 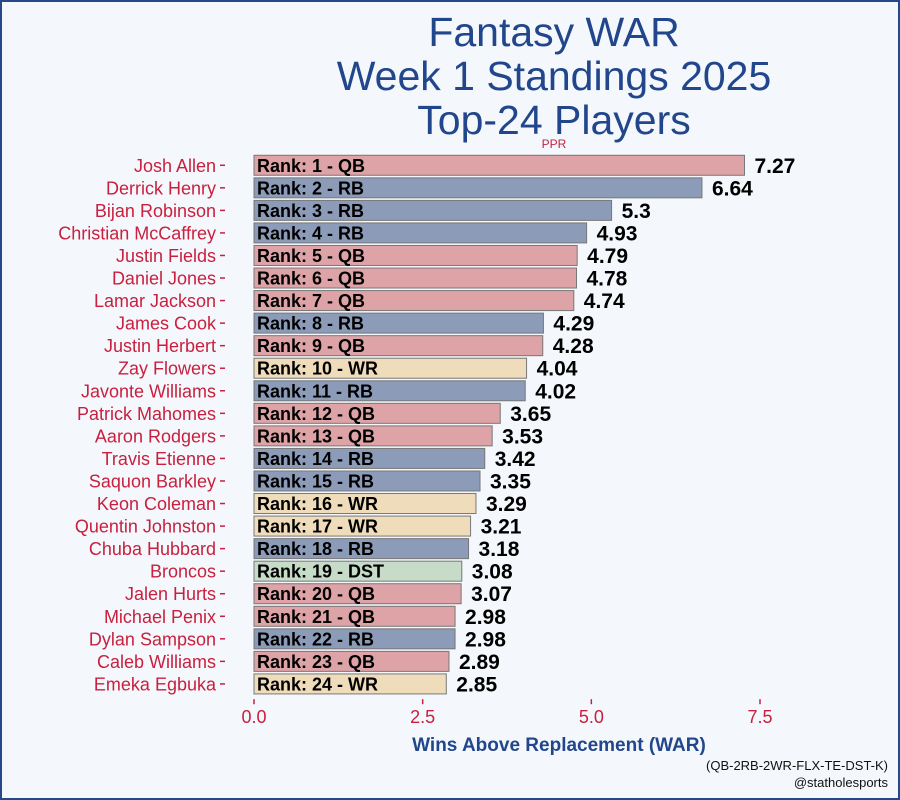 What do you see at coordinates (515, 459) in the screenshot?
I see `data-label: 3.42` at bounding box center [515, 459].